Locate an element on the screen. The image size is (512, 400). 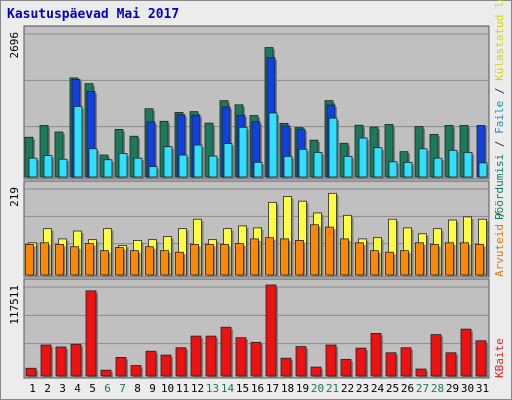
x-tick-label: 28 is located at coordinates (437, 388).